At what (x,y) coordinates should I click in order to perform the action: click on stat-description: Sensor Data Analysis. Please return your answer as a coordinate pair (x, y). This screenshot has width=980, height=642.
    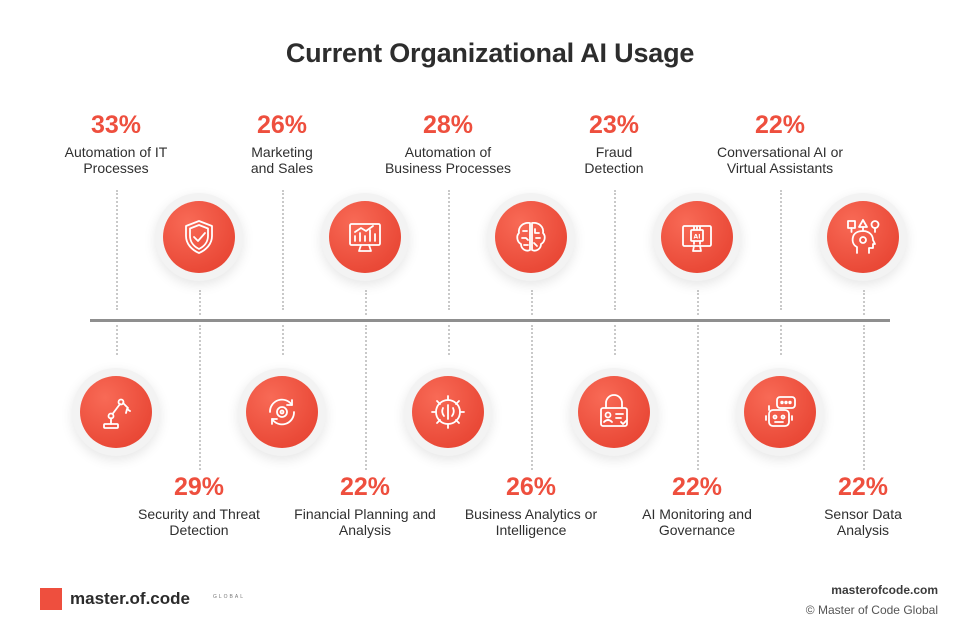
    Looking at the image, I should click on (863, 522).